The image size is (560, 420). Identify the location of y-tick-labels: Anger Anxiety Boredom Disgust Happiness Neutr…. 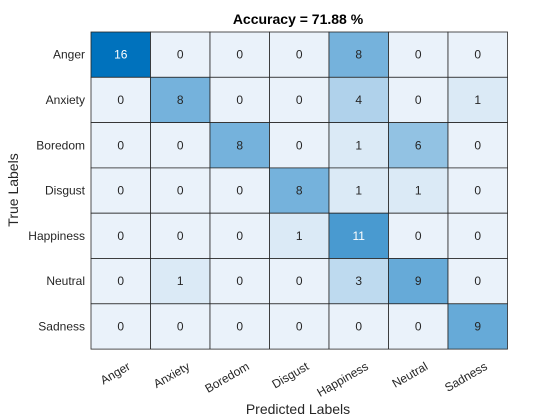
(56, 191).